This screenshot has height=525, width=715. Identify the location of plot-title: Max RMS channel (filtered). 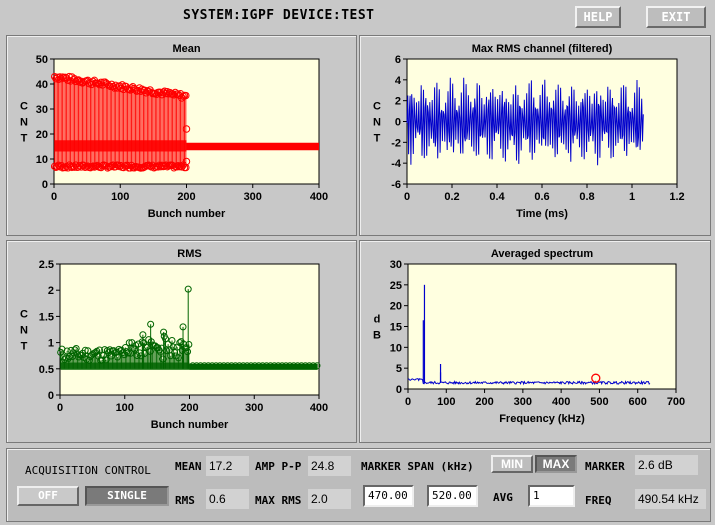
(542, 49).